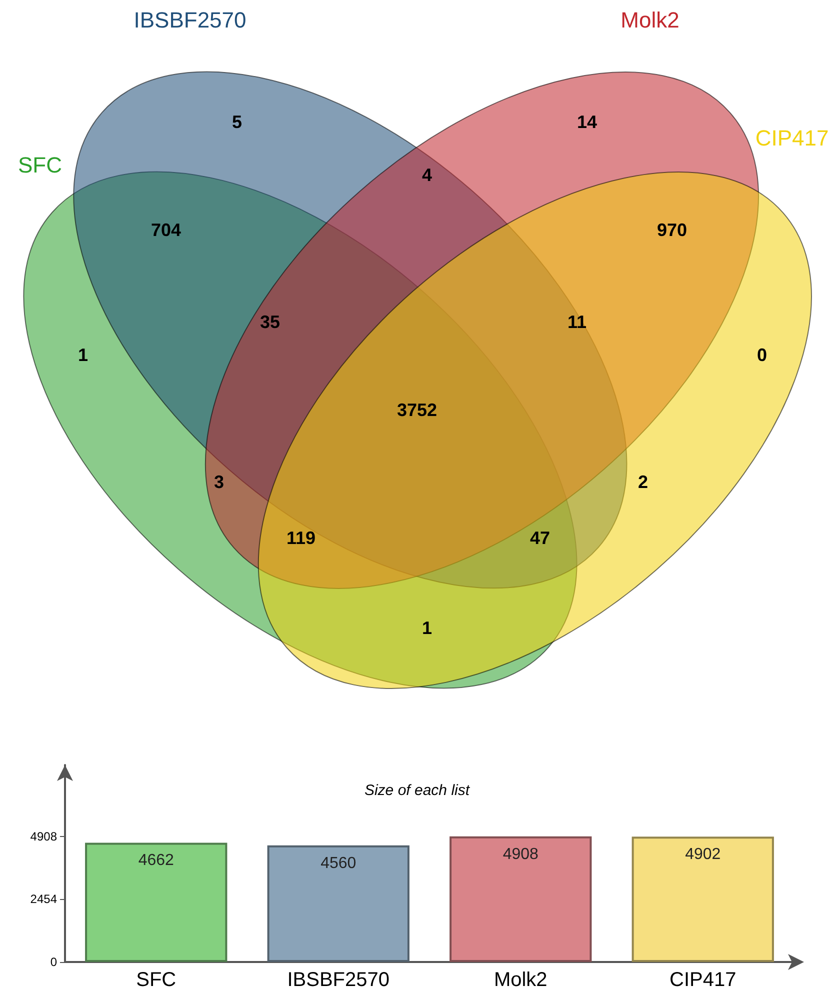 The height and width of the screenshot is (998, 834). Describe the element at coordinates (219, 482) in the screenshot. I see `text: 3` at that location.